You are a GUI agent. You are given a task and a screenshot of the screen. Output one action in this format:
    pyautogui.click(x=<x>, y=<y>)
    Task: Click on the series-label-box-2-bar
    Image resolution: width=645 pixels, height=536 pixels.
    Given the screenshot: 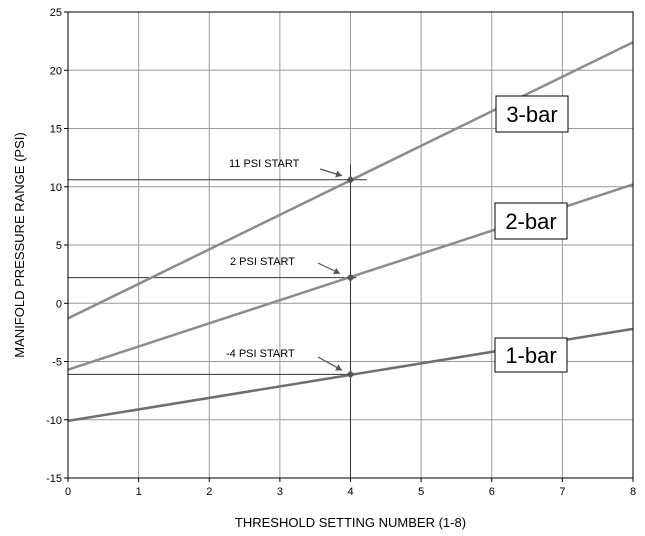 What is the action you would take?
    pyautogui.click(x=531, y=221)
    